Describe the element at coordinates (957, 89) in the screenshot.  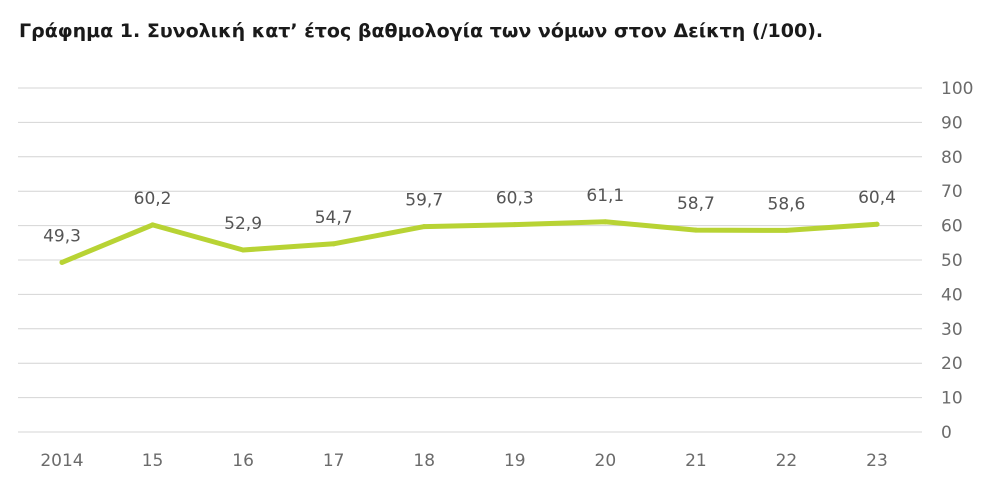
I see `y-tick-label: 100` at that location.